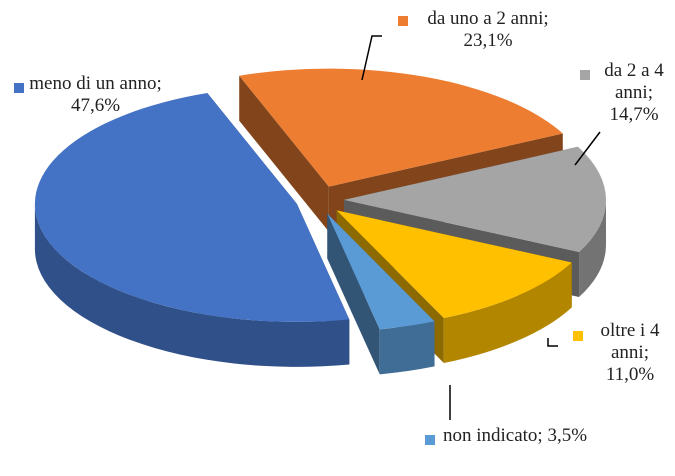  What do you see at coordinates (515, 435) in the screenshot?
I see `data-label: non indicato; 3,5%` at bounding box center [515, 435].